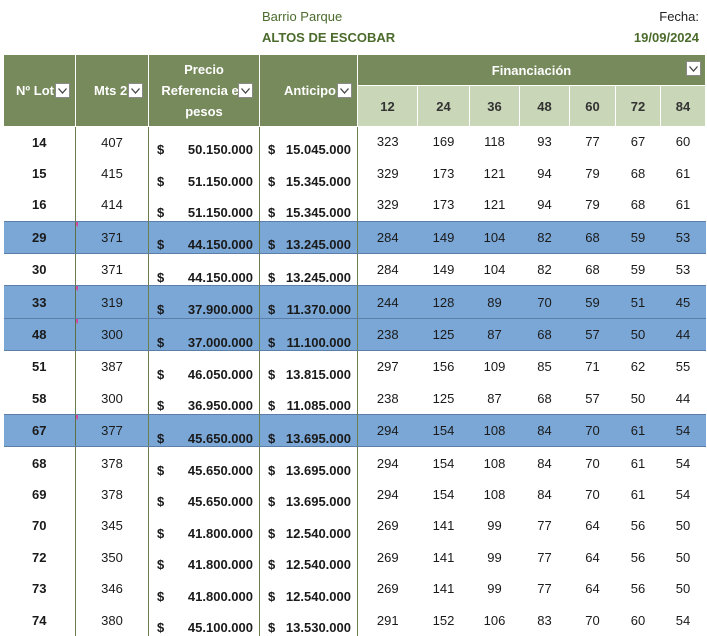 Image resolution: width=707 pixels, height=636 pixels. I want to click on cell-cuota: 109, so click(494, 367).